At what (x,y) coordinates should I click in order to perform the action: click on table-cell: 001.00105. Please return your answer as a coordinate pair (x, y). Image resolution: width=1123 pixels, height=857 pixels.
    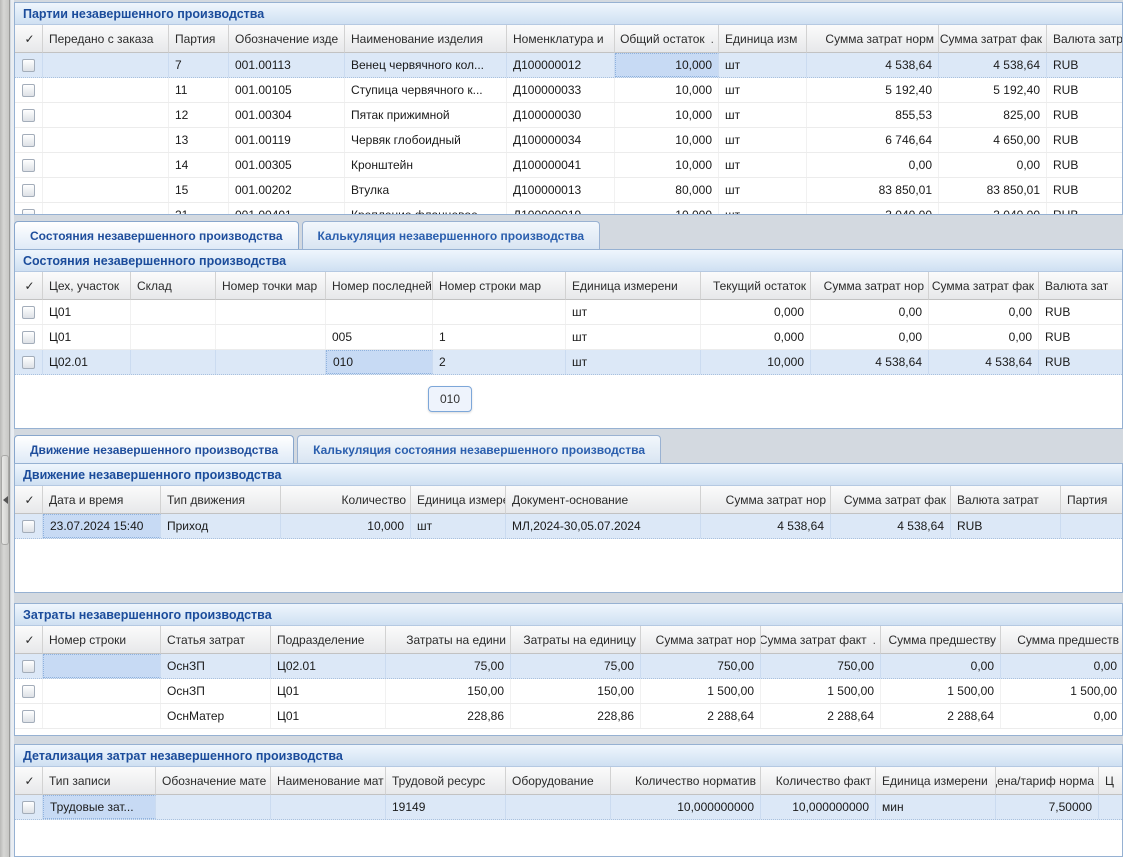
    Looking at the image, I should click on (287, 90).